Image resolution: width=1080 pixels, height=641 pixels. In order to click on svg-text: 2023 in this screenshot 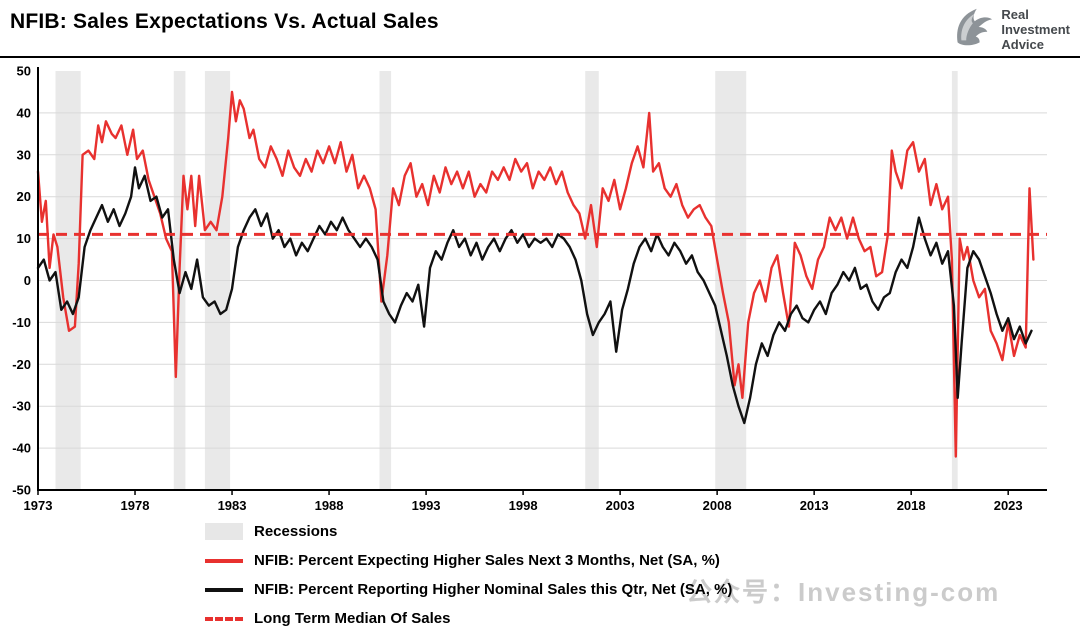, I will do `click(1008, 505)`.